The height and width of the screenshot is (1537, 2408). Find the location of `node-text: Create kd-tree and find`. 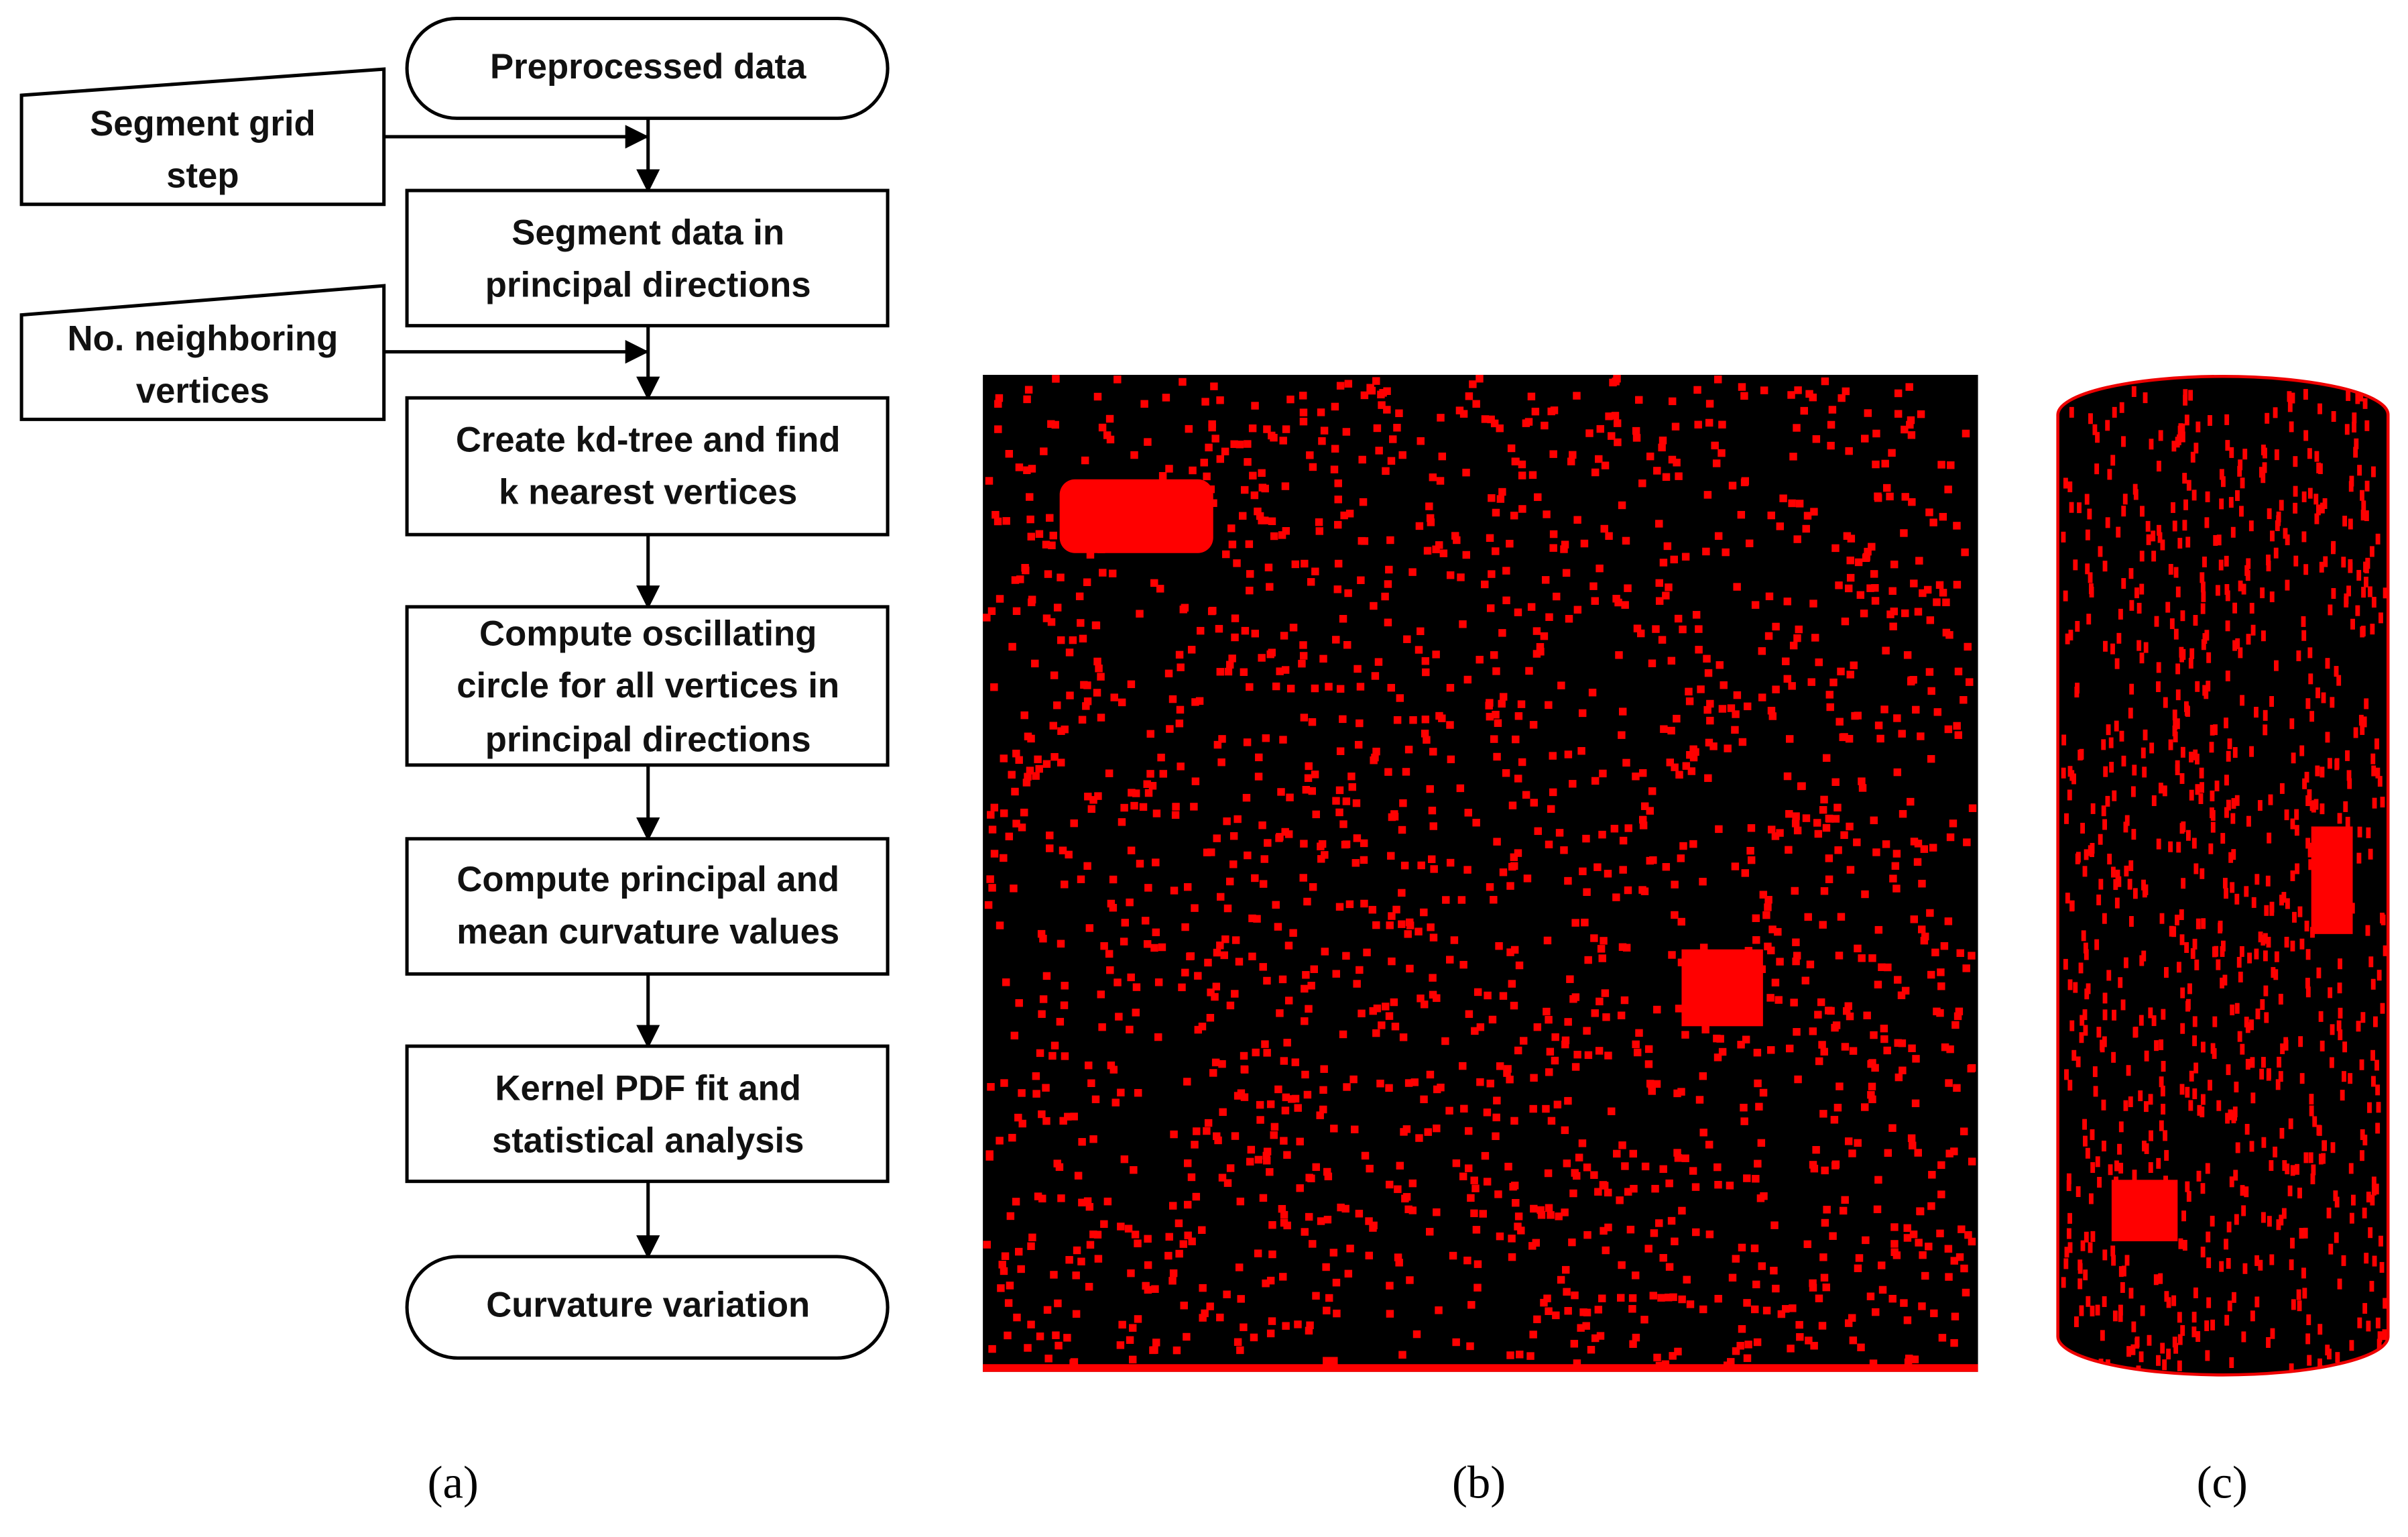

node-text: Create kd-tree and find is located at coordinates (648, 440).